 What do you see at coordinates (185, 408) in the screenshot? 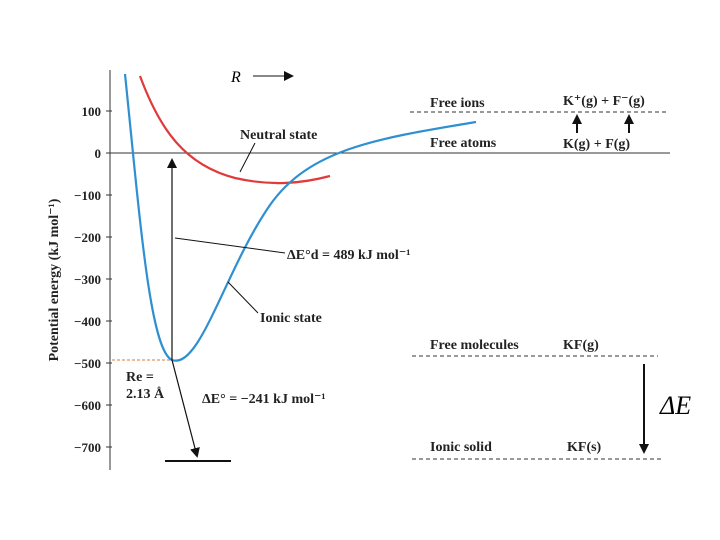
I see `lattice-arrow` at bounding box center [185, 408].